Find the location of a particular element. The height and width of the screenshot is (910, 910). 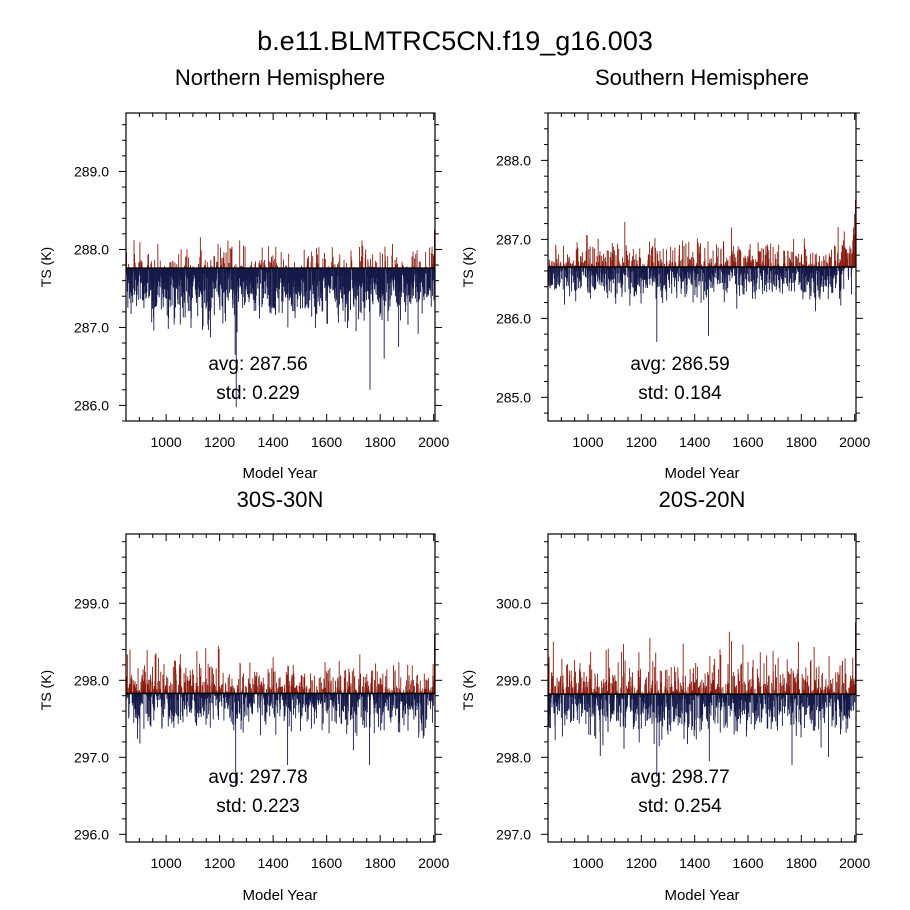

y-tick-label: 298.0 is located at coordinates (91, 680).